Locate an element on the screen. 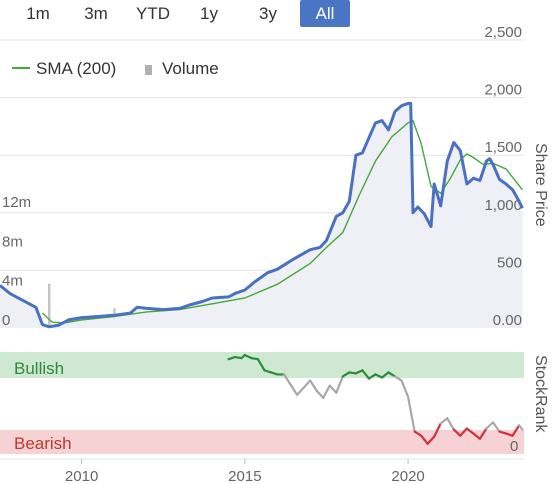  legend-volume-swatch is located at coordinates (148, 70).